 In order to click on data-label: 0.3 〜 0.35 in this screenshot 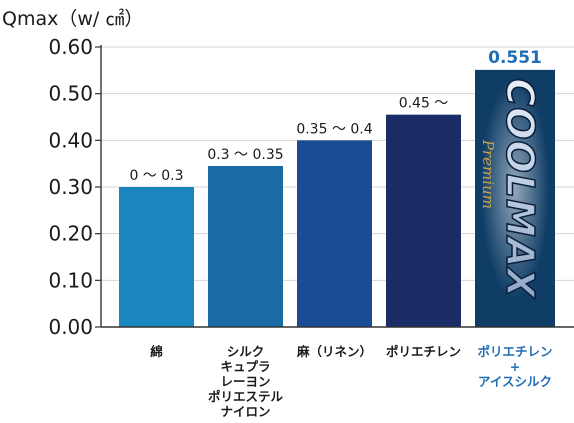, I will do `click(245, 155)`.